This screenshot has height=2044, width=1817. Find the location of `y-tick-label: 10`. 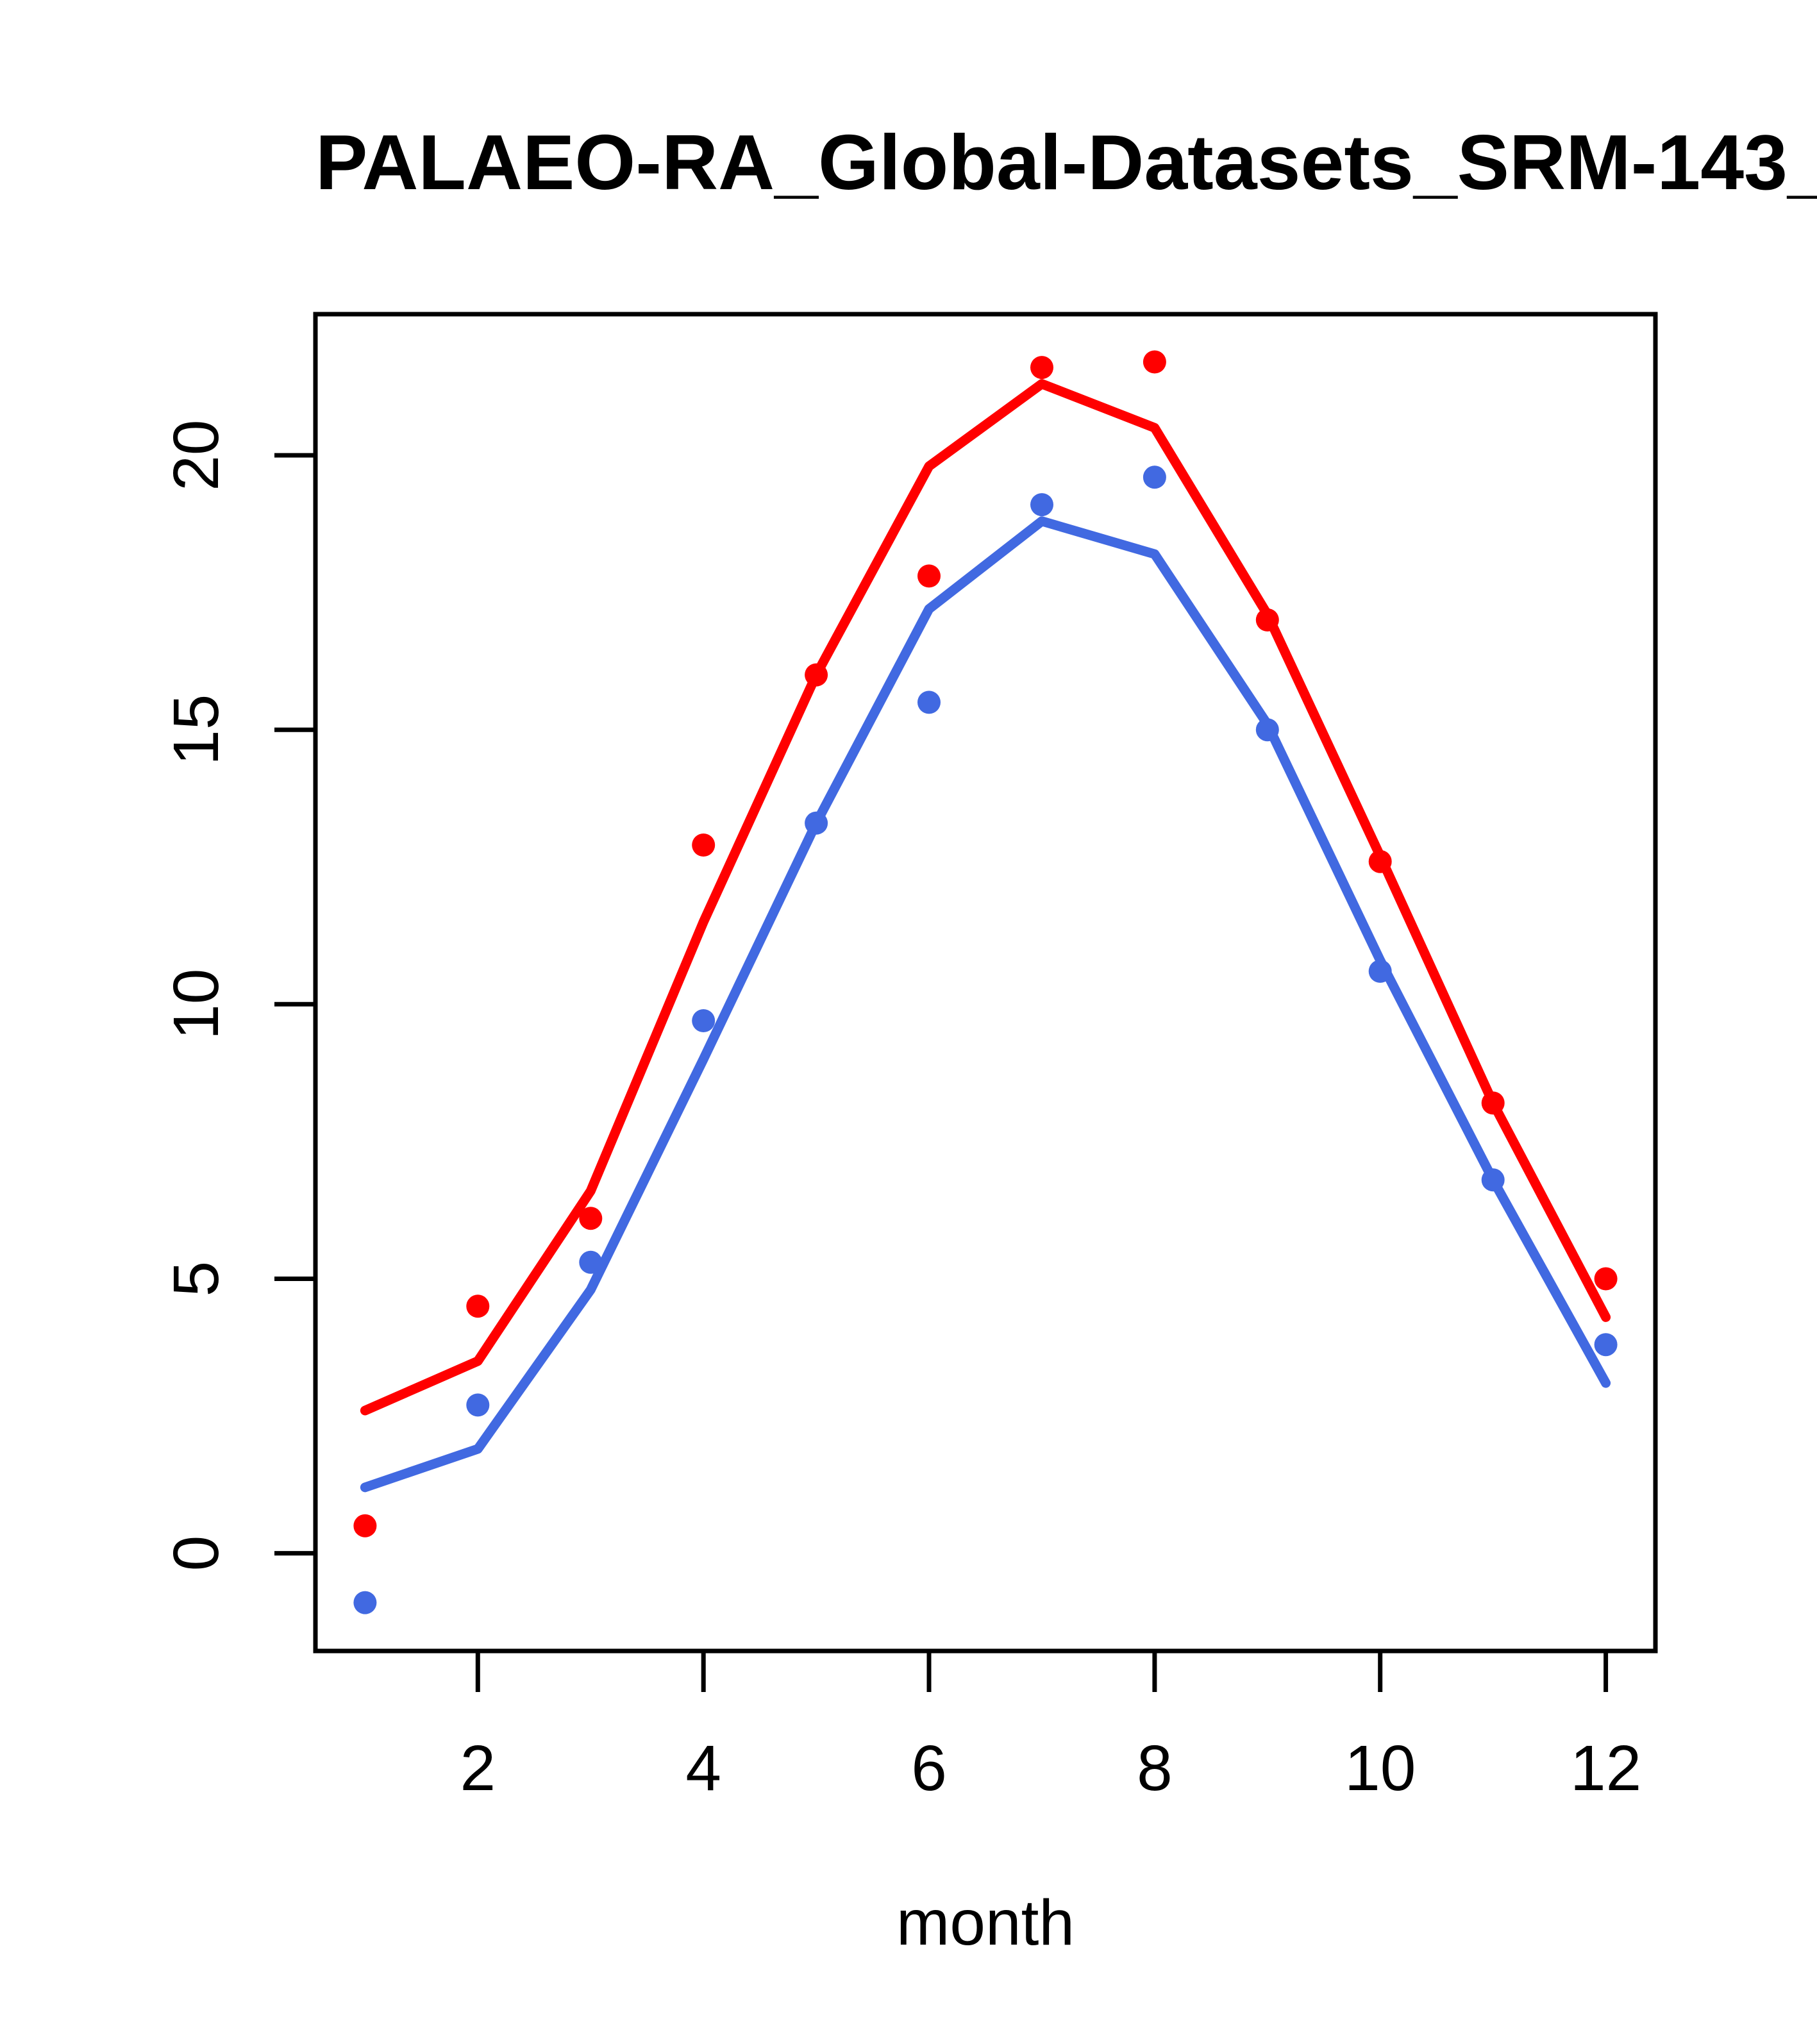

y-tick-label: 10 is located at coordinates (196, 1005).